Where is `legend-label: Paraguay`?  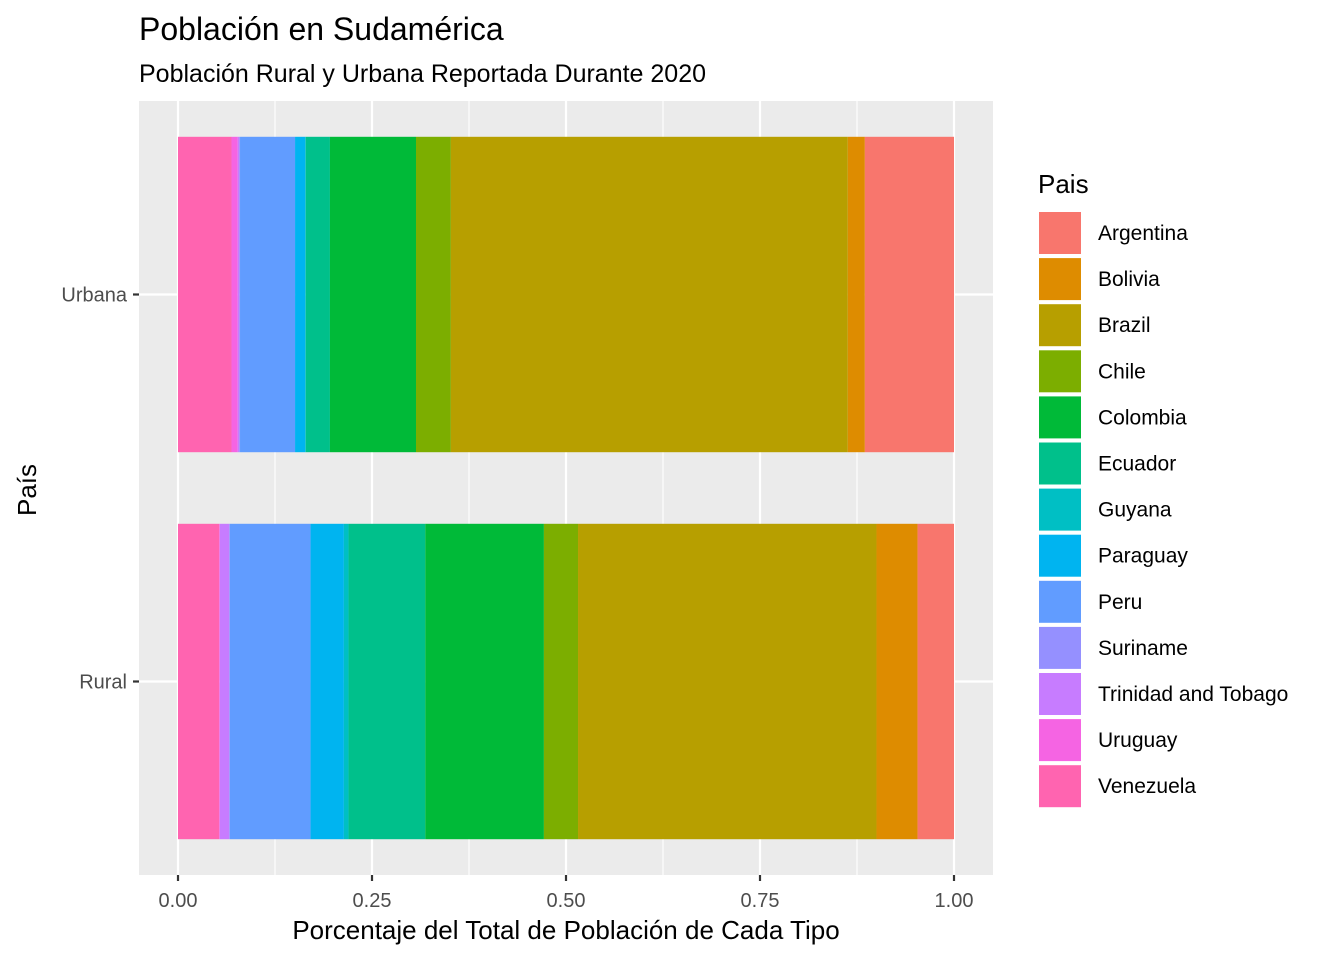 legend-label: Paraguay is located at coordinates (1143, 556).